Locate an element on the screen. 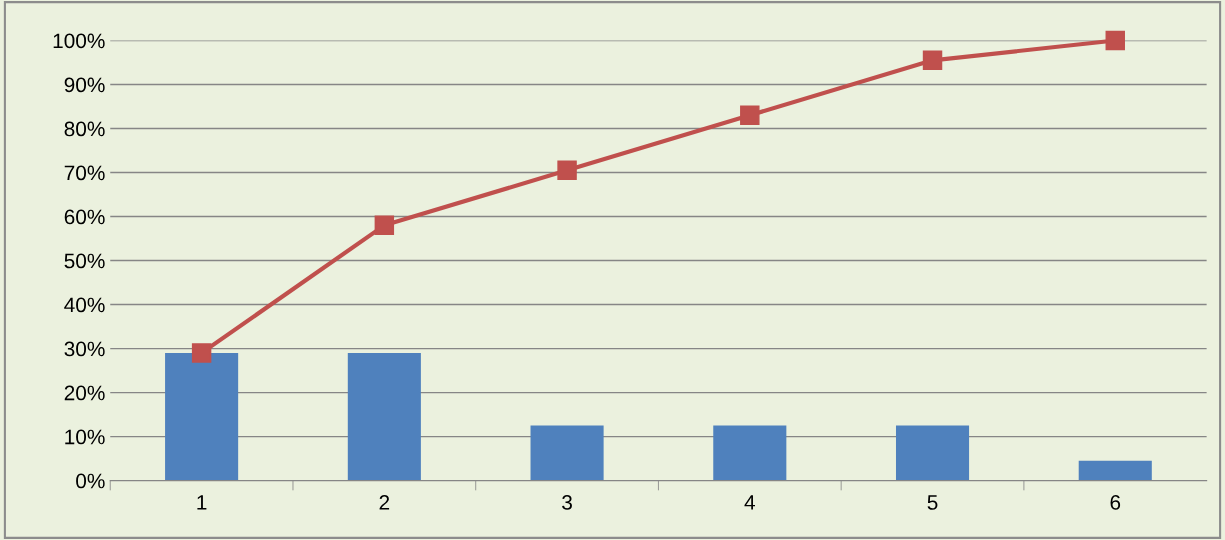 This screenshot has width=1225, height=540. y-tick-label: 30% is located at coordinates (84, 349).